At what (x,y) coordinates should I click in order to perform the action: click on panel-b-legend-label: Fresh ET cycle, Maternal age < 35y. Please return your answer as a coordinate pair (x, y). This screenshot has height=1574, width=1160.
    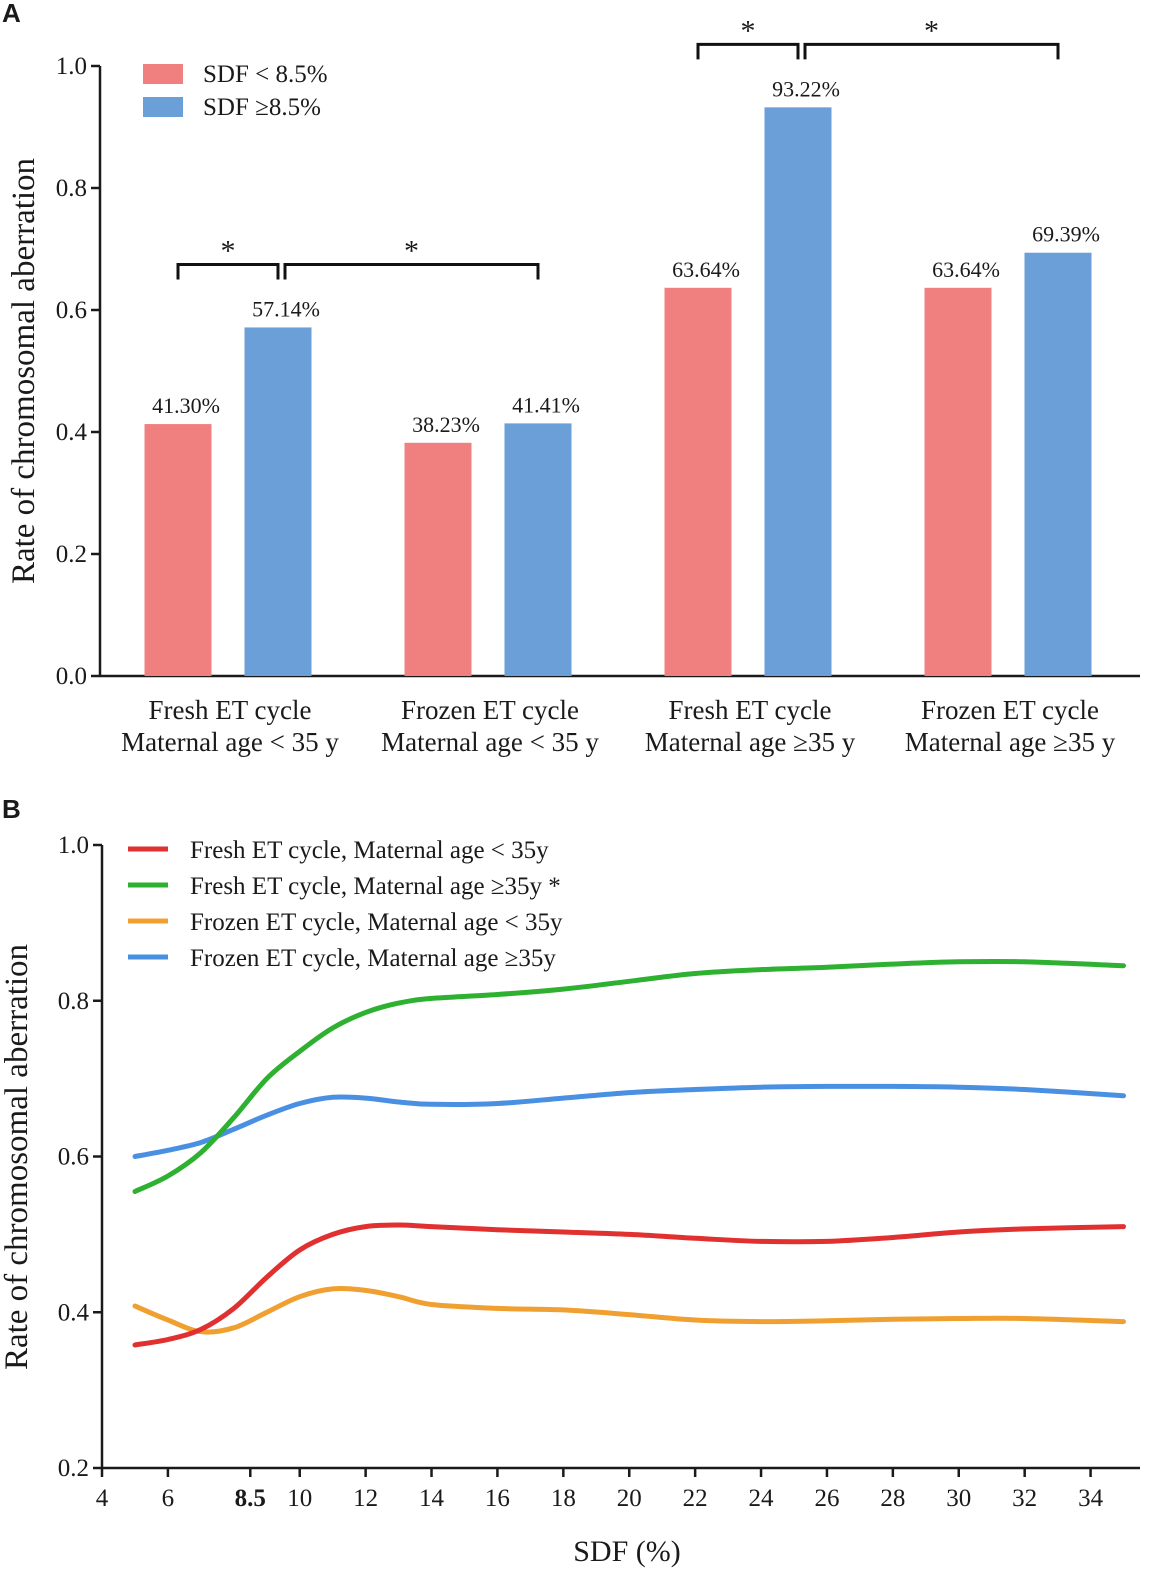
    Looking at the image, I should click on (369, 850).